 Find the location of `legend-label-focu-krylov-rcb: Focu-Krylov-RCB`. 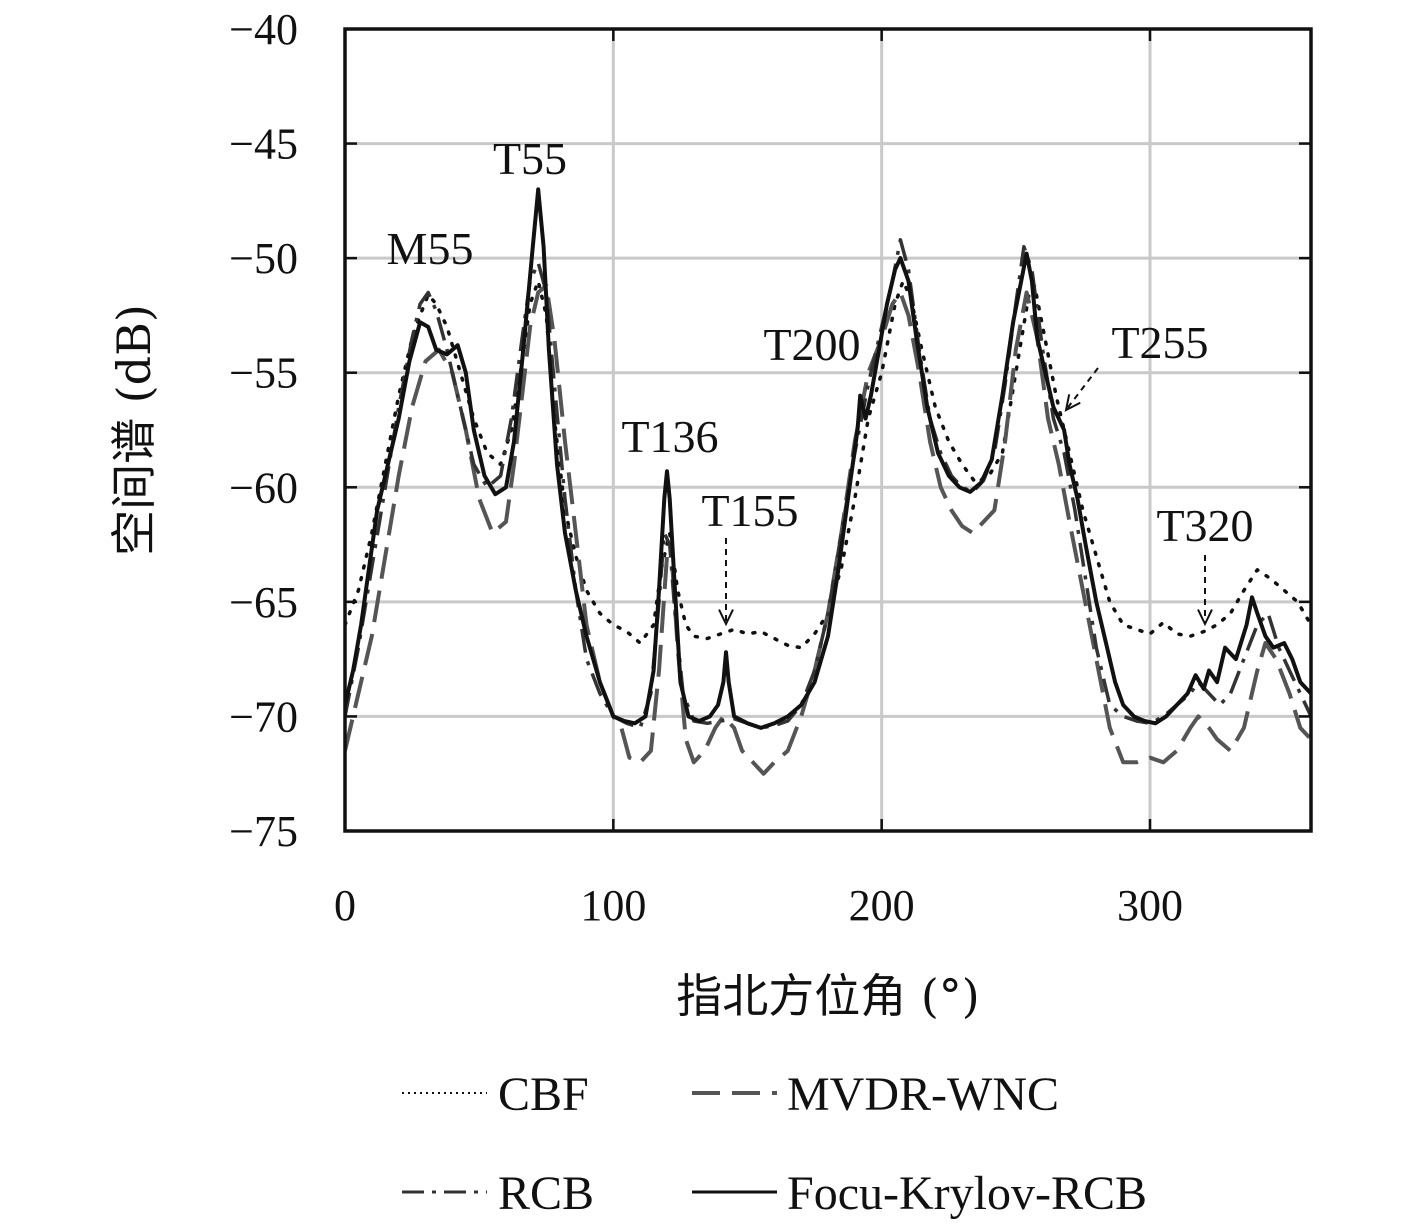

legend-label-focu-krylov-rcb: Focu-Krylov-RCB is located at coordinates (967, 1193).